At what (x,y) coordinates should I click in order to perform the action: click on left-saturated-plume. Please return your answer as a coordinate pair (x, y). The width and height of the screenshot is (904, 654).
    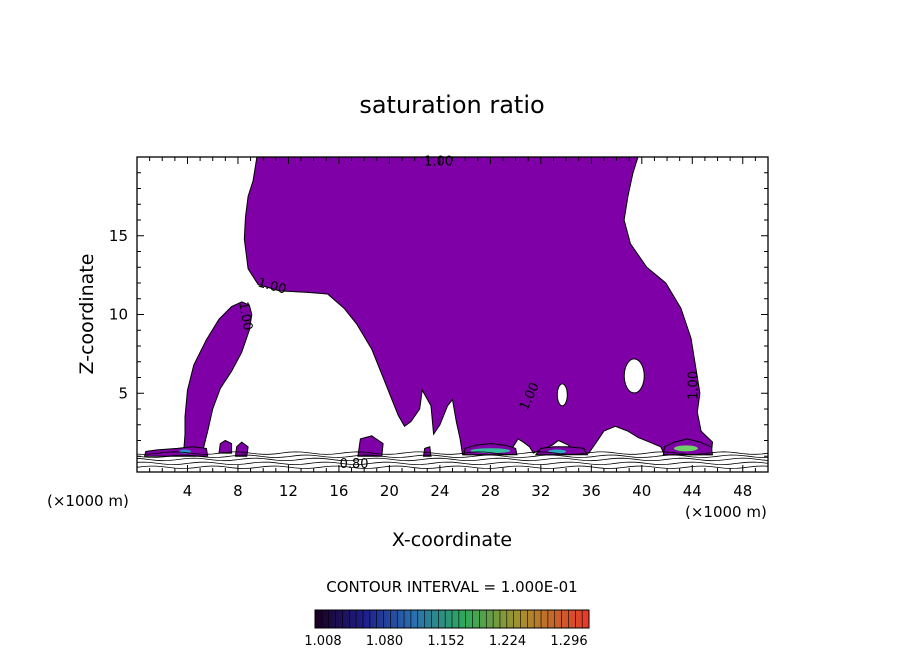
    Looking at the image, I should click on (218, 376).